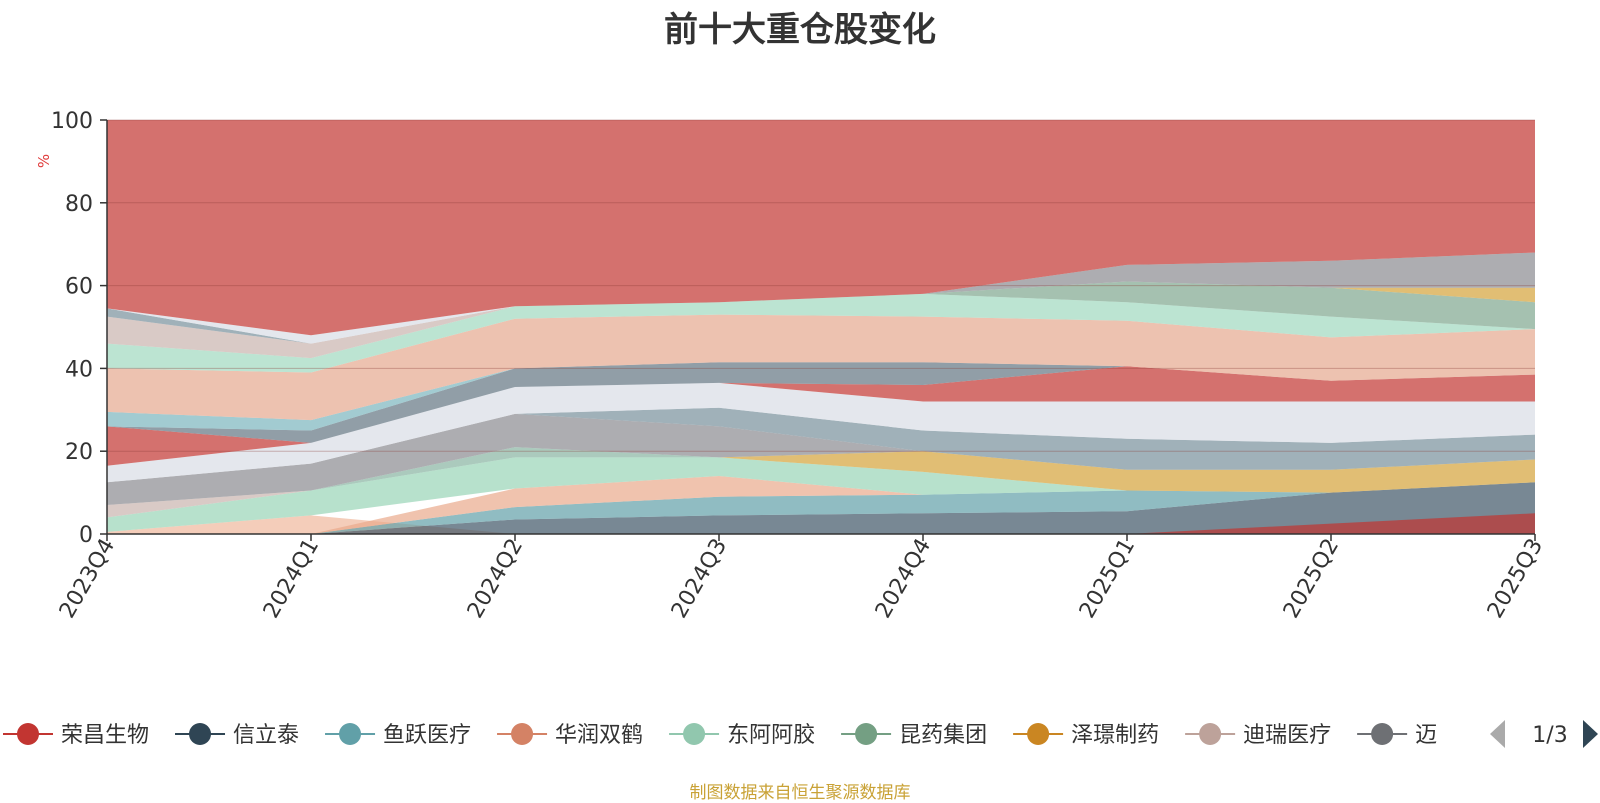 This screenshot has width=1600, height=803. What do you see at coordinates (86, 535) in the screenshot?
I see `y-tick-label-0: 0` at bounding box center [86, 535].